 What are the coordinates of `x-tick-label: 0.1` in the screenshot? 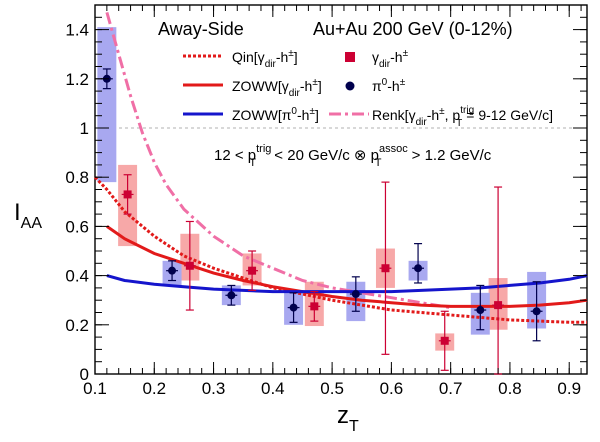 It's located at (95, 388).